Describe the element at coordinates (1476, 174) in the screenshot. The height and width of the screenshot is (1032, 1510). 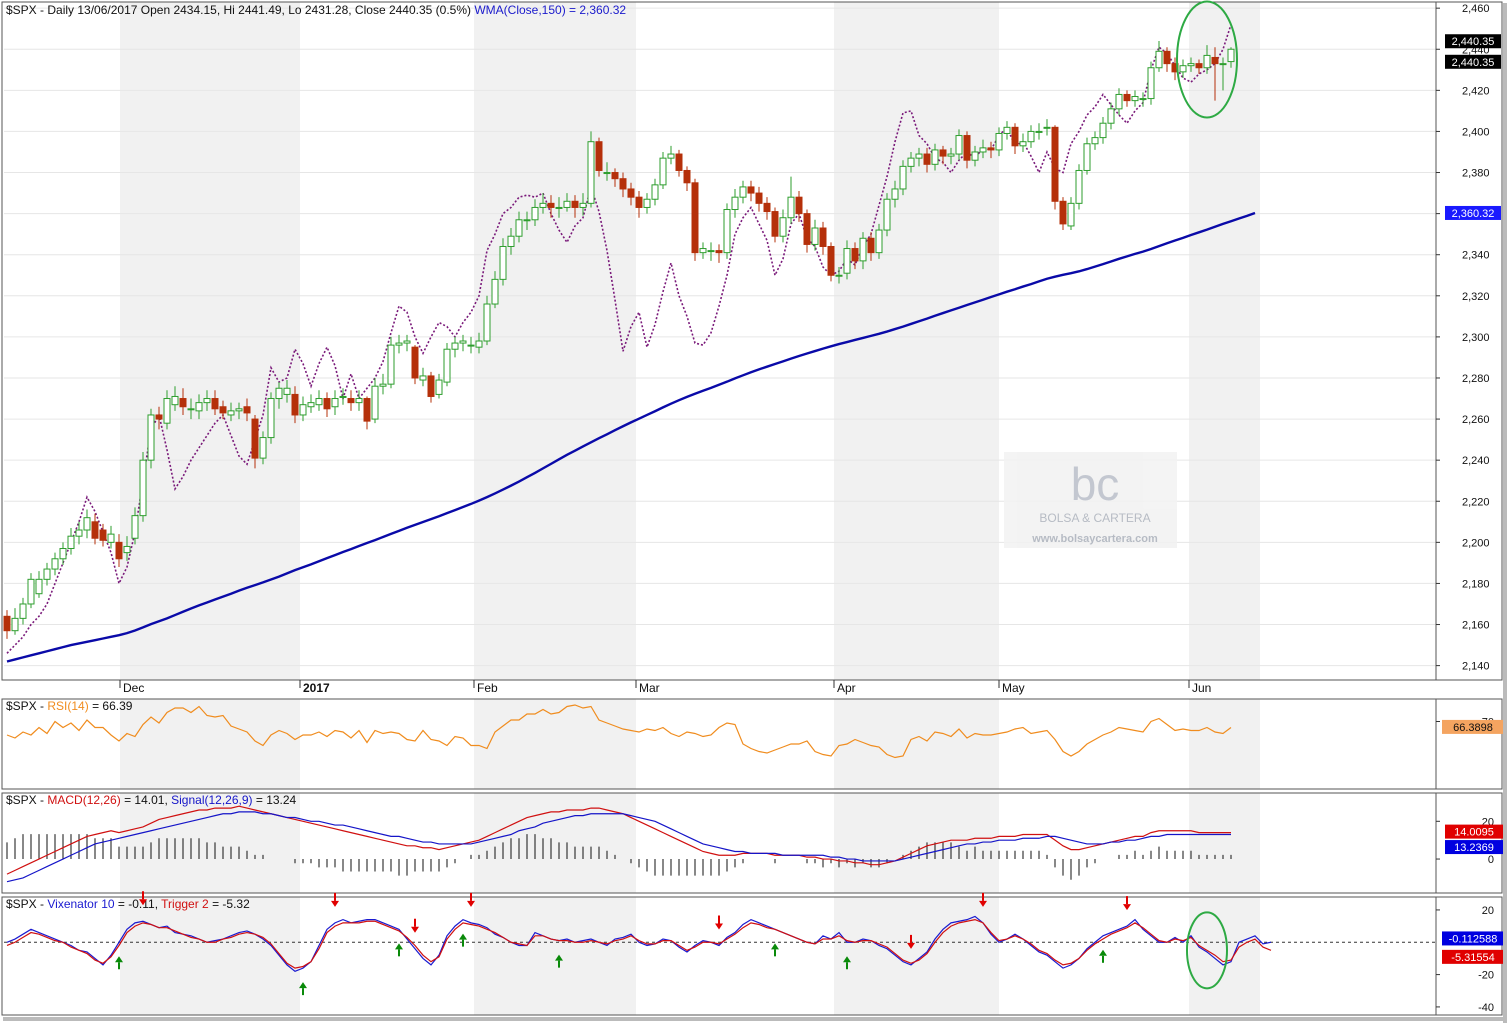
I see `y-tick-label: 2,380` at that location.